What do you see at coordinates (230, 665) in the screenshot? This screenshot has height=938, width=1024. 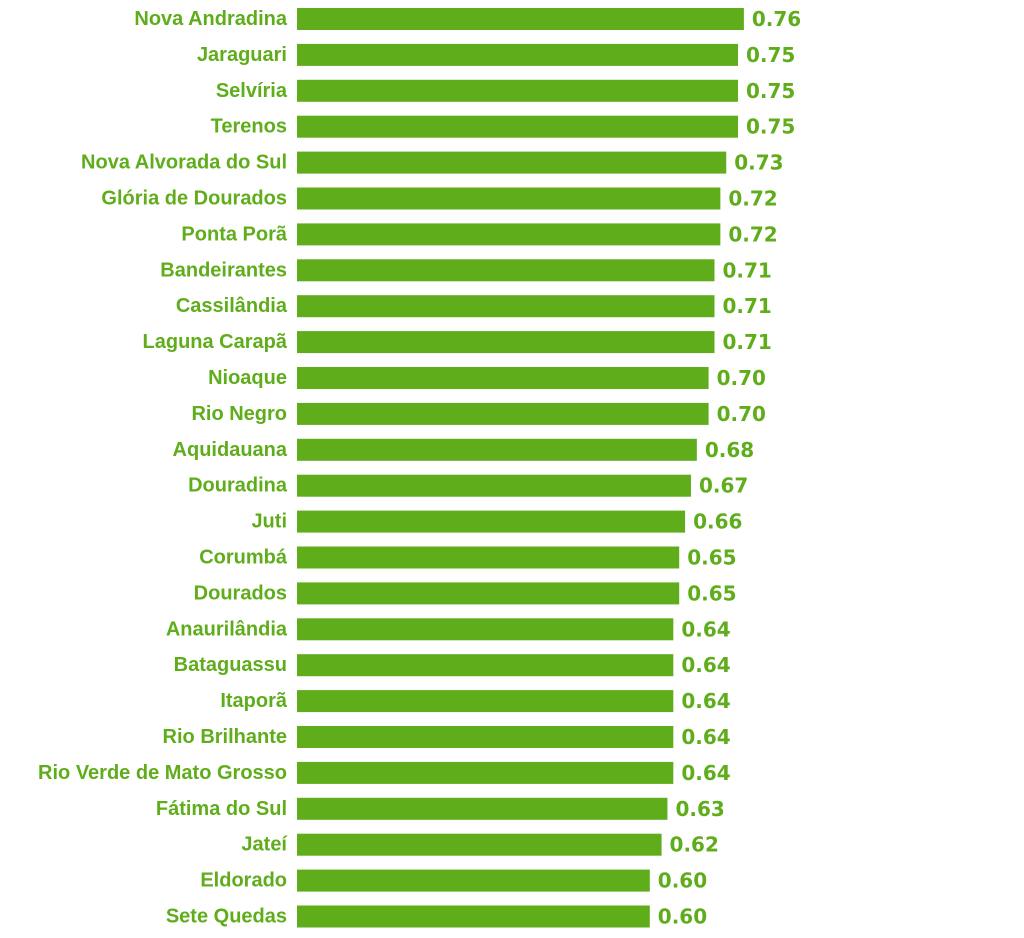 I see `category-label: Bataguassu` at bounding box center [230, 665].